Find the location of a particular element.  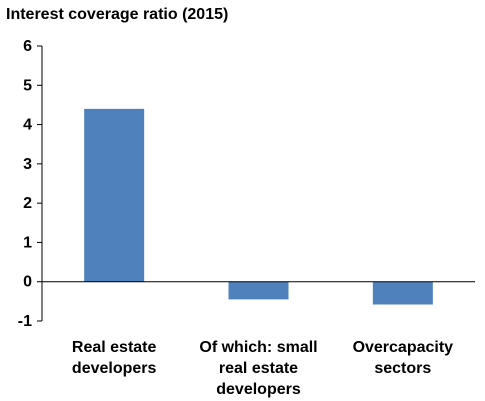

y-tick-label: 0 is located at coordinates (27, 282).